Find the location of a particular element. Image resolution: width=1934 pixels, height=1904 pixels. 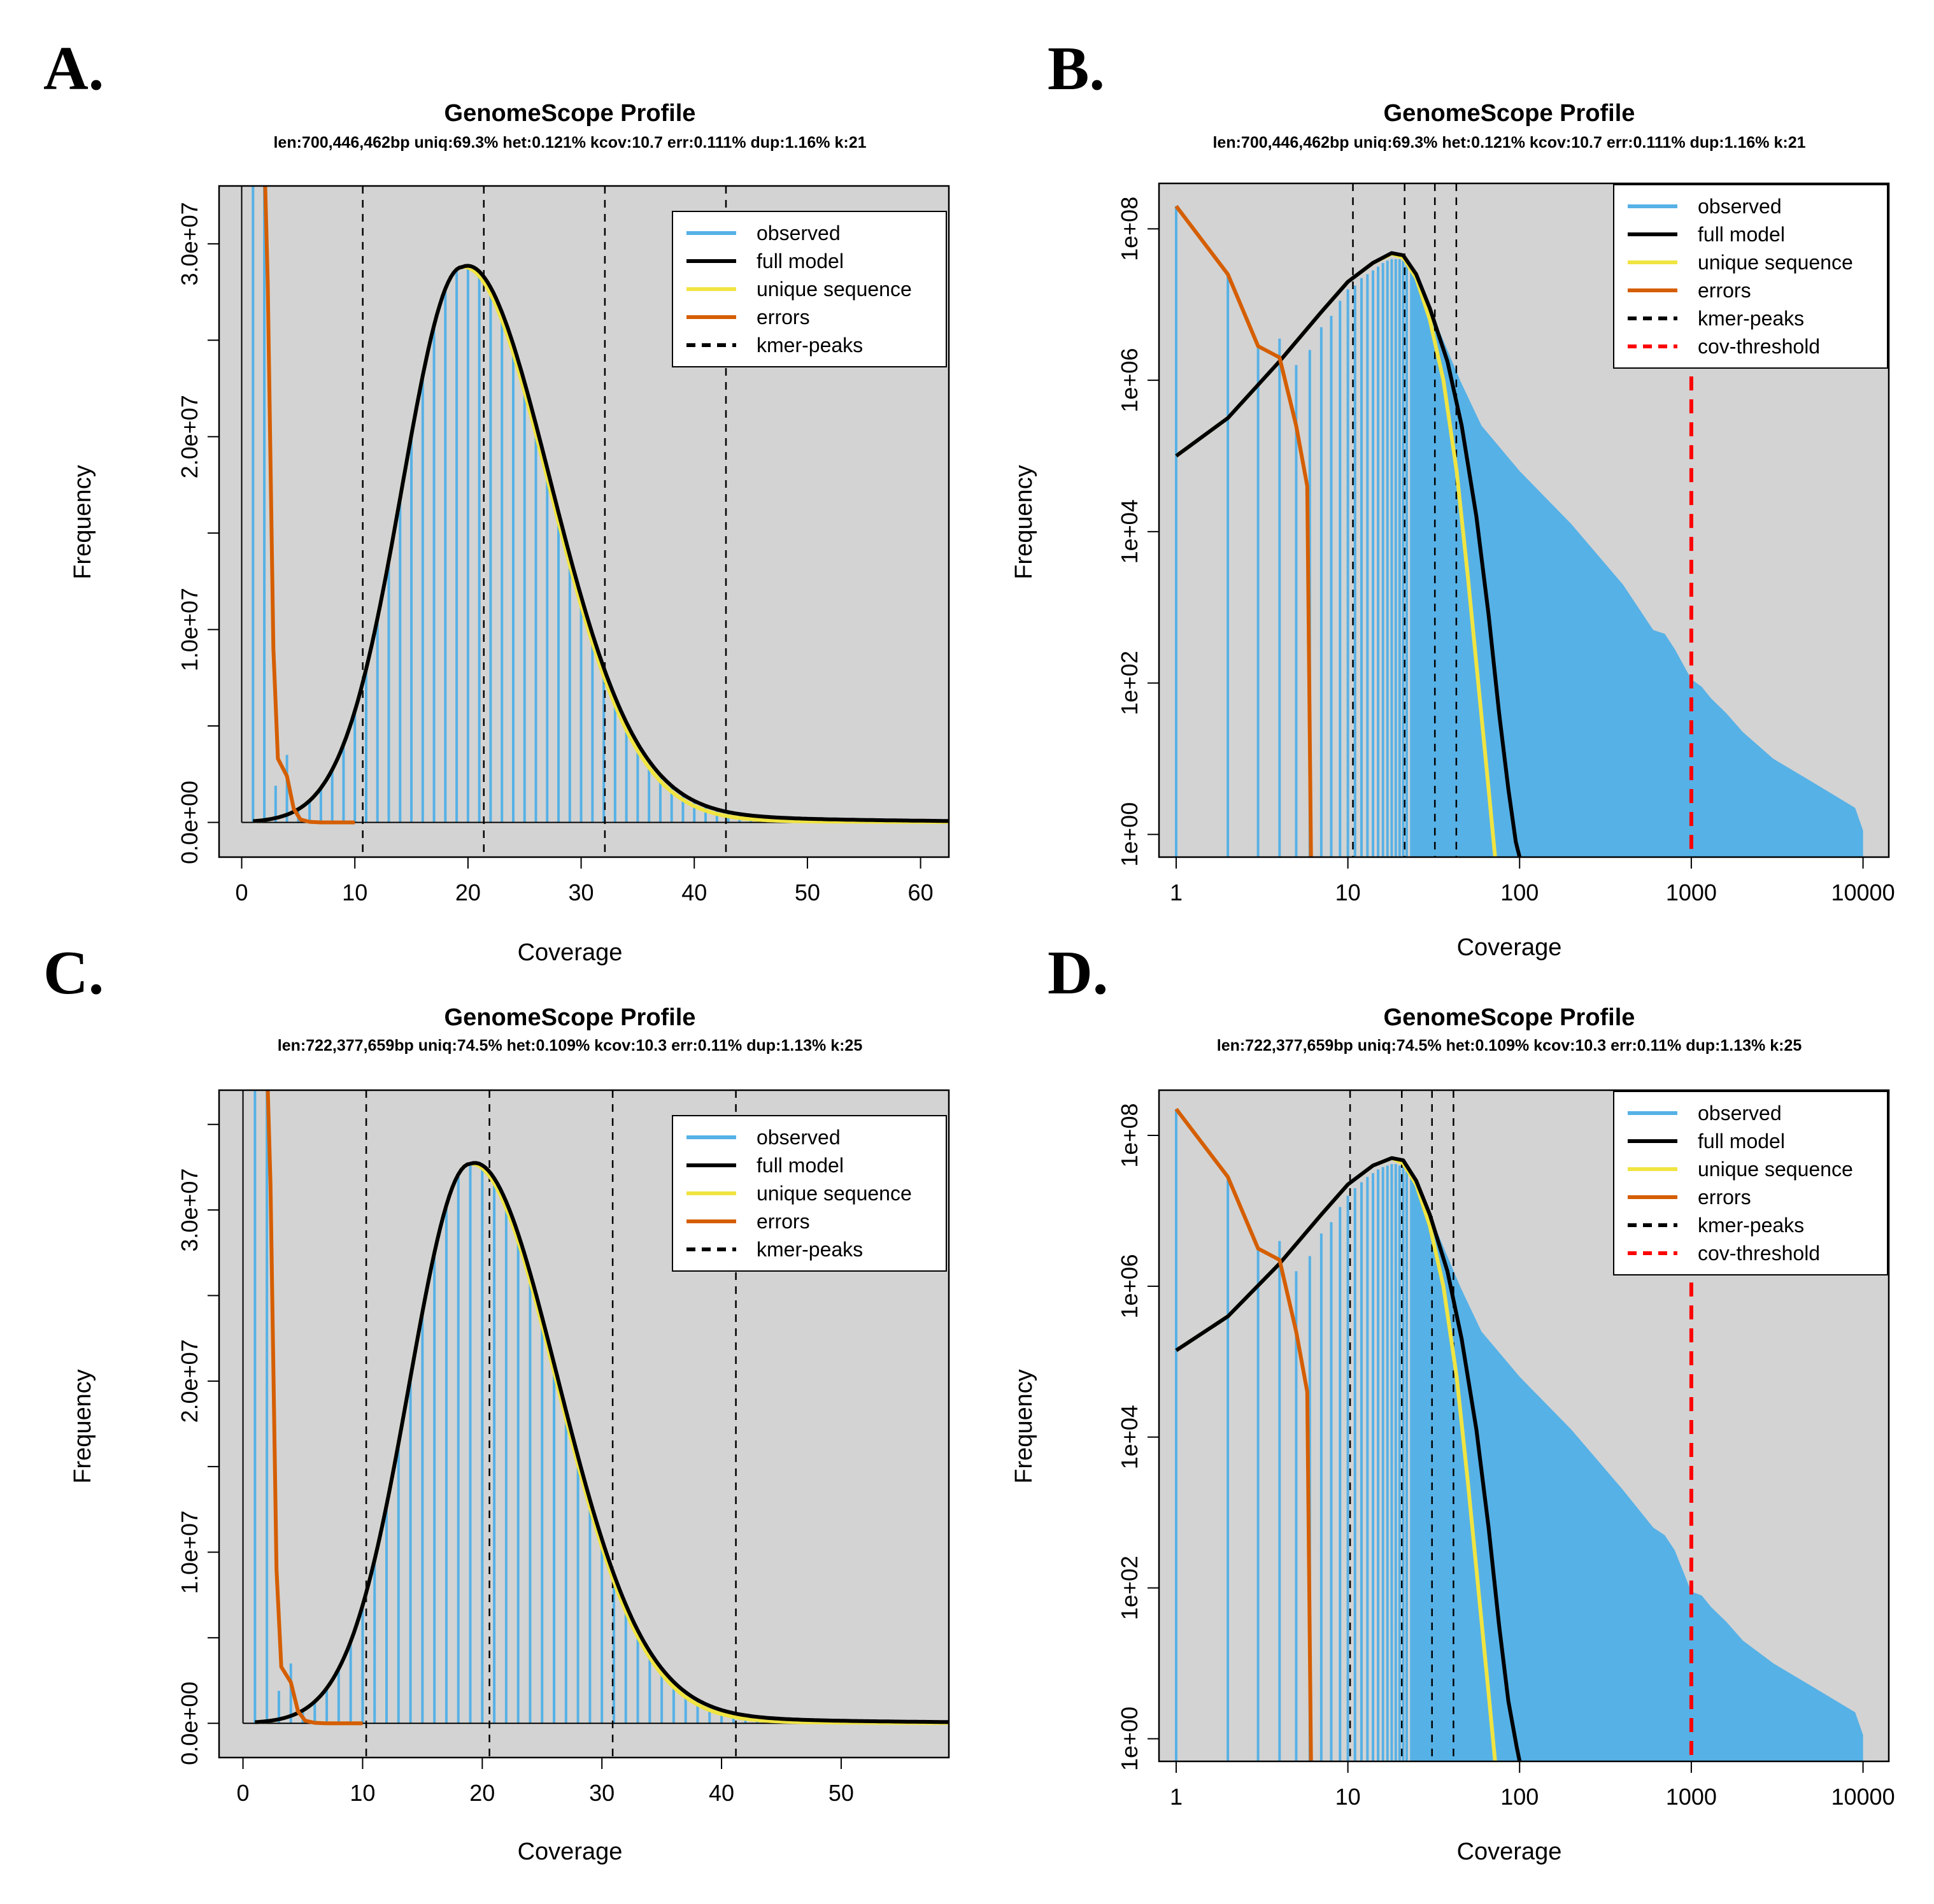

panel-letter: D. is located at coordinates (1078, 973).